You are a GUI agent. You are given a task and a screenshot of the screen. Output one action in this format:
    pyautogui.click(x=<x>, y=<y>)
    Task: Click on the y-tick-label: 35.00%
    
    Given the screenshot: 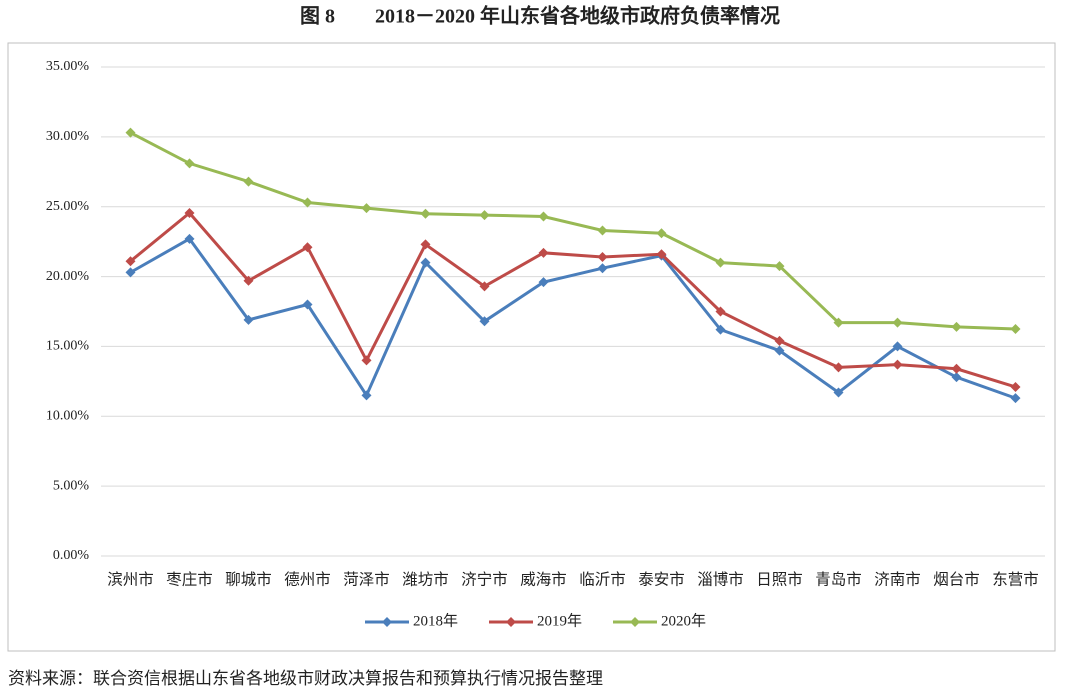 What is the action you would take?
    pyautogui.click(x=68, y=66)
    